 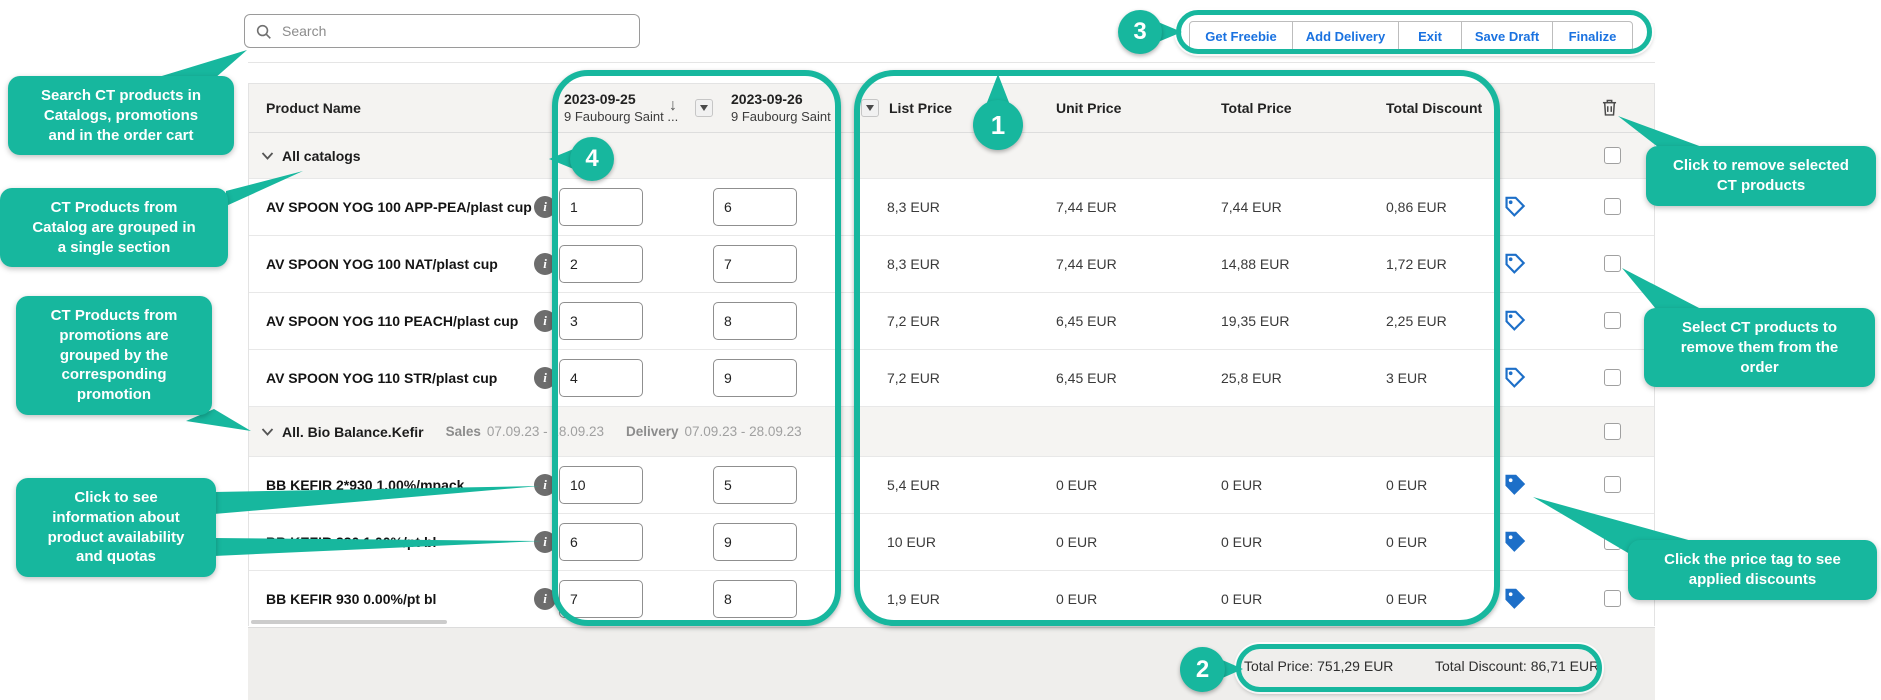 I want to click on product-name: AV SPOON YOG 110 STR/plast cup, so click(x=382, y=378).